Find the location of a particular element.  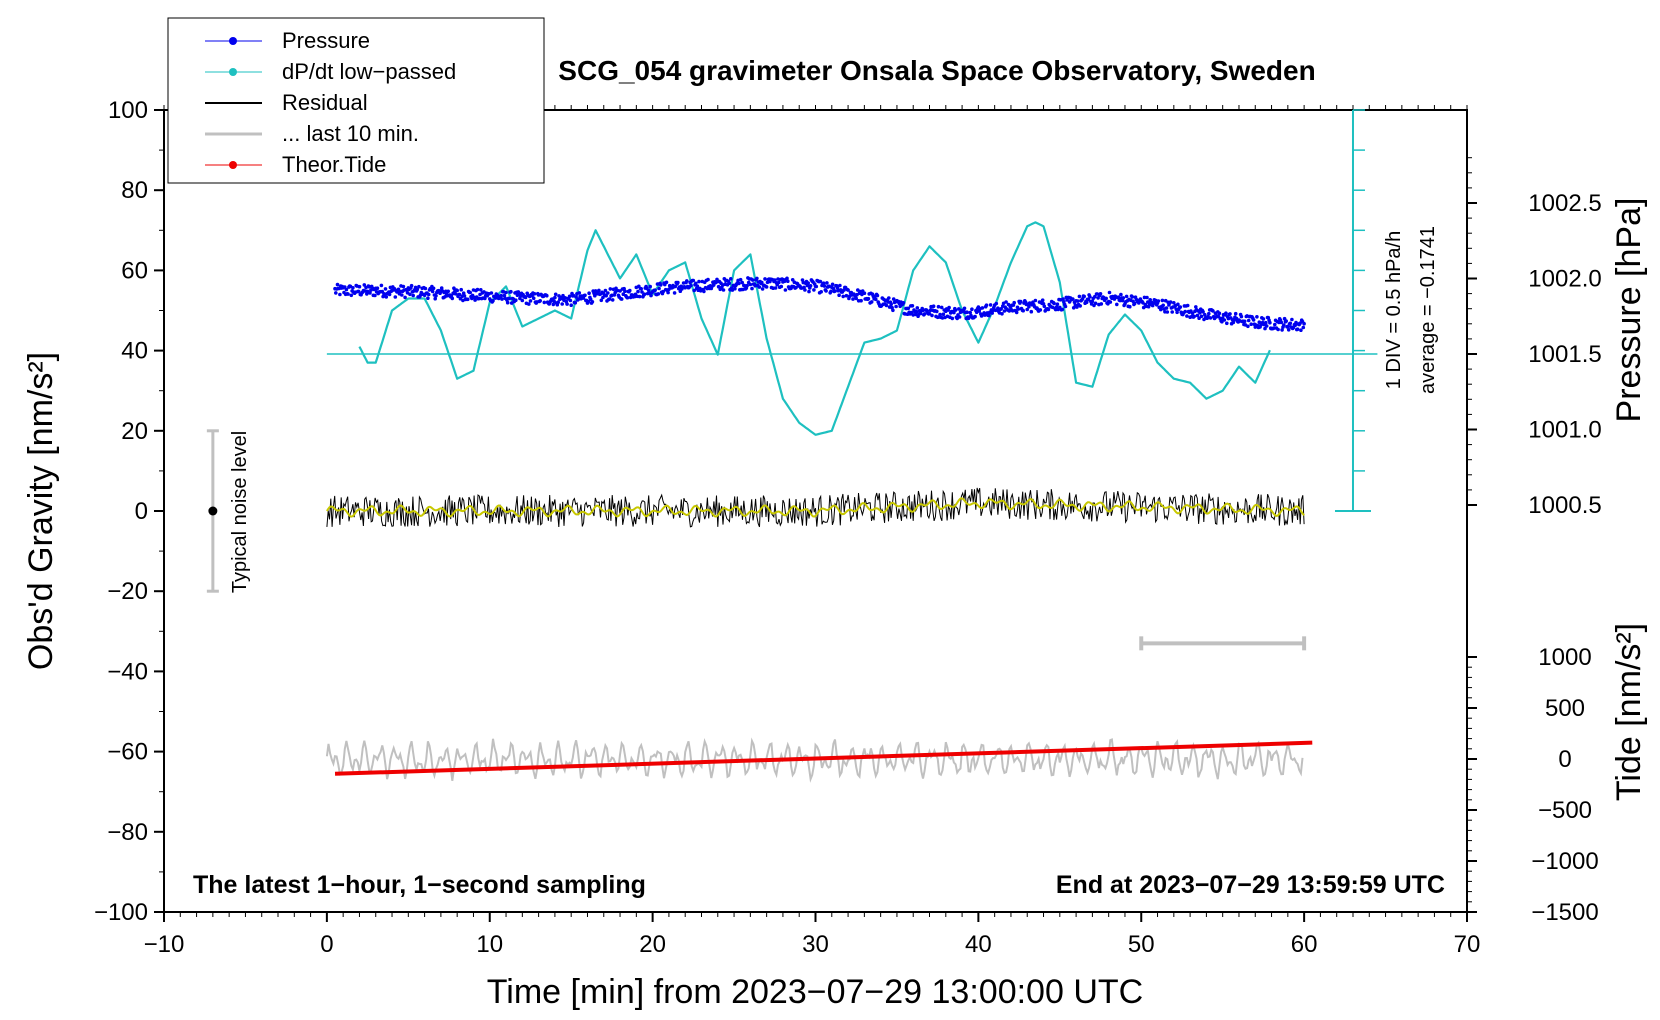

y-axis-label-left: Obs'd Gravity [nm/s²] is located at coordinates (41, 511).